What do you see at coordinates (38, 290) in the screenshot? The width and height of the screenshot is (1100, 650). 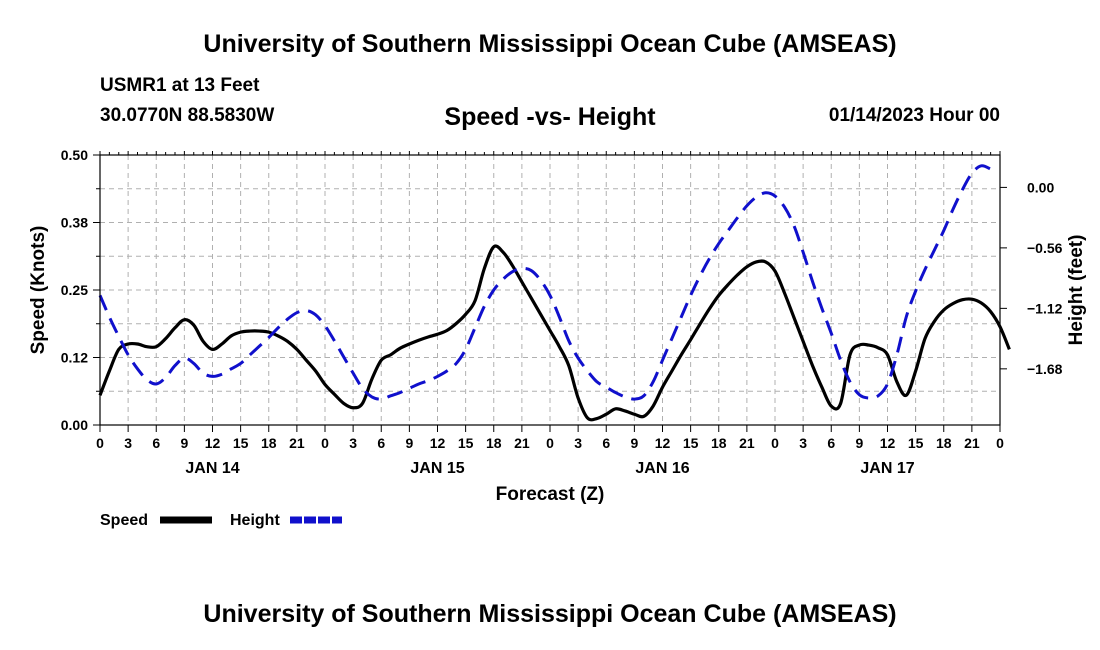 I see `left-axis-title: Speed (Knots)` at bounding box center [38, 290].